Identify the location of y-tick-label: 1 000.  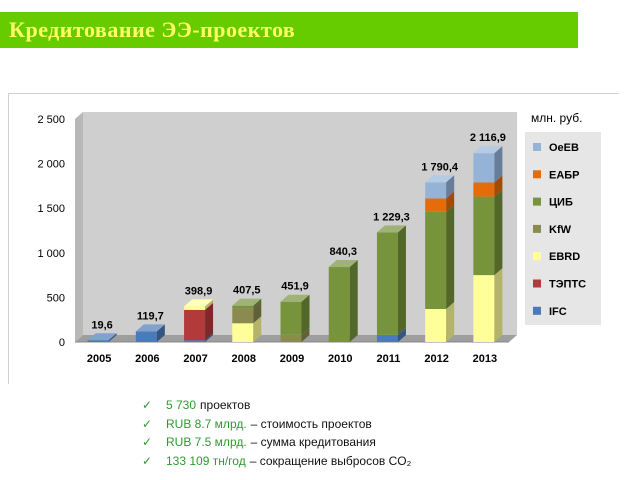
(51, 254).